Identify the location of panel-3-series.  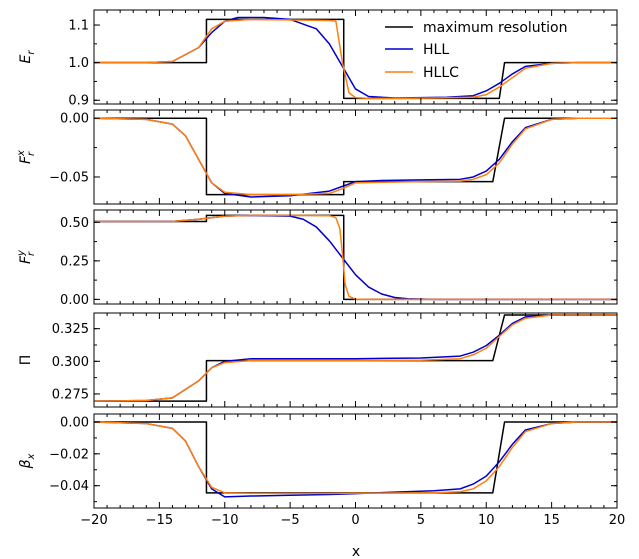
(355, 257).